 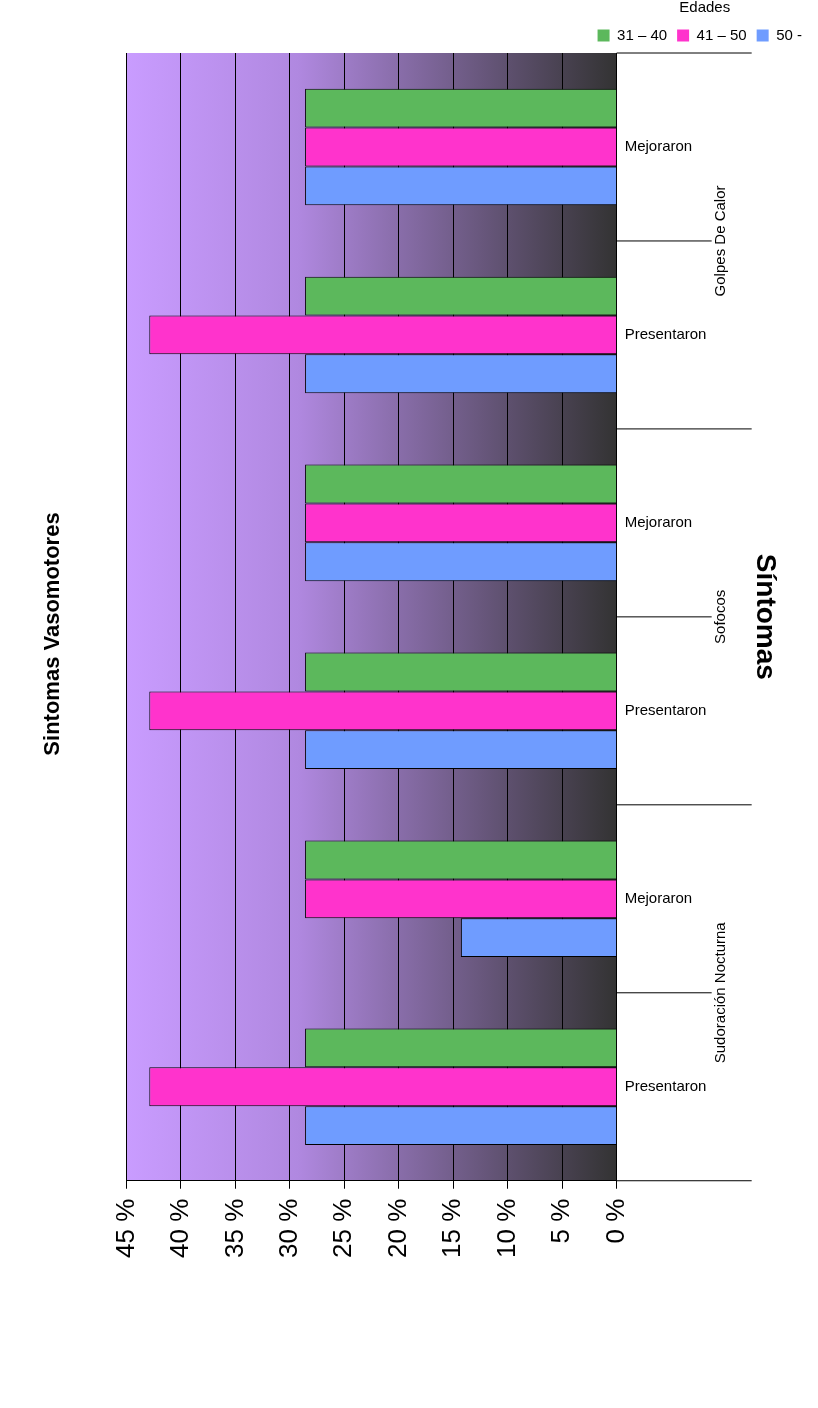 What do you see at coordinates (719, 616) in the screenshot?
I see `text: Sofocos` at bounding box center [719, 616].